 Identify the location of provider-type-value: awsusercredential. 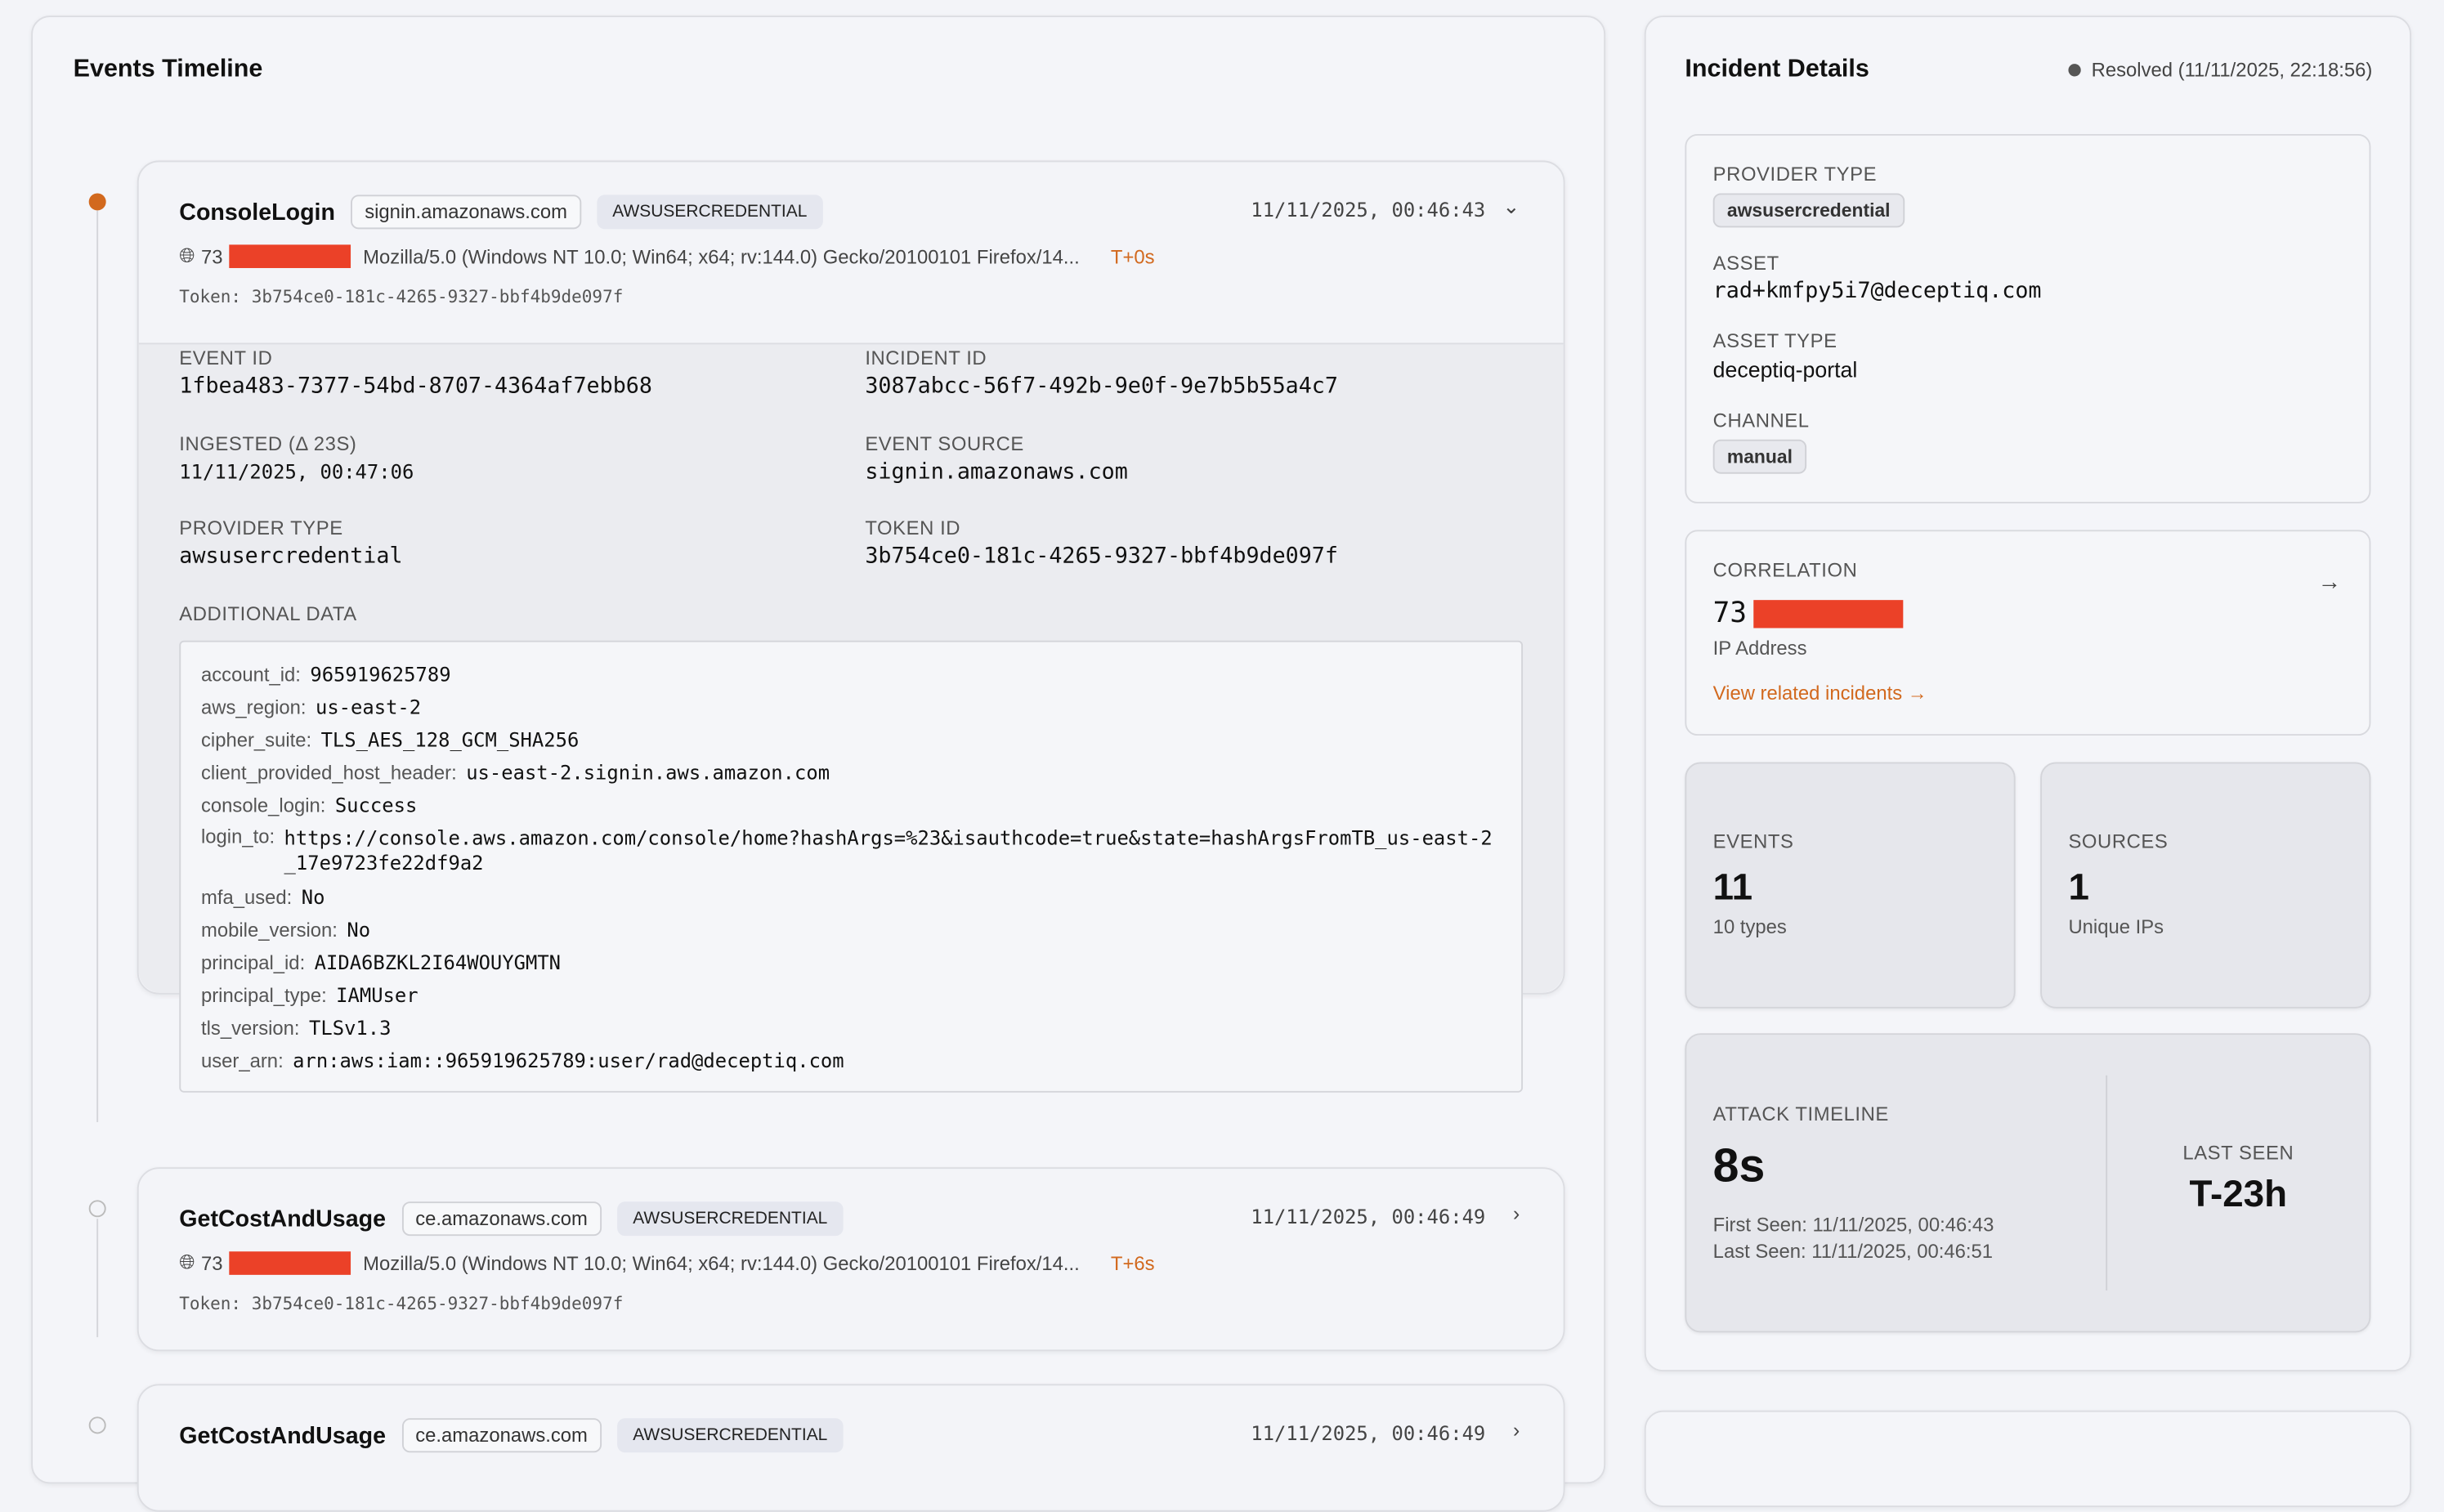
(291, 557).